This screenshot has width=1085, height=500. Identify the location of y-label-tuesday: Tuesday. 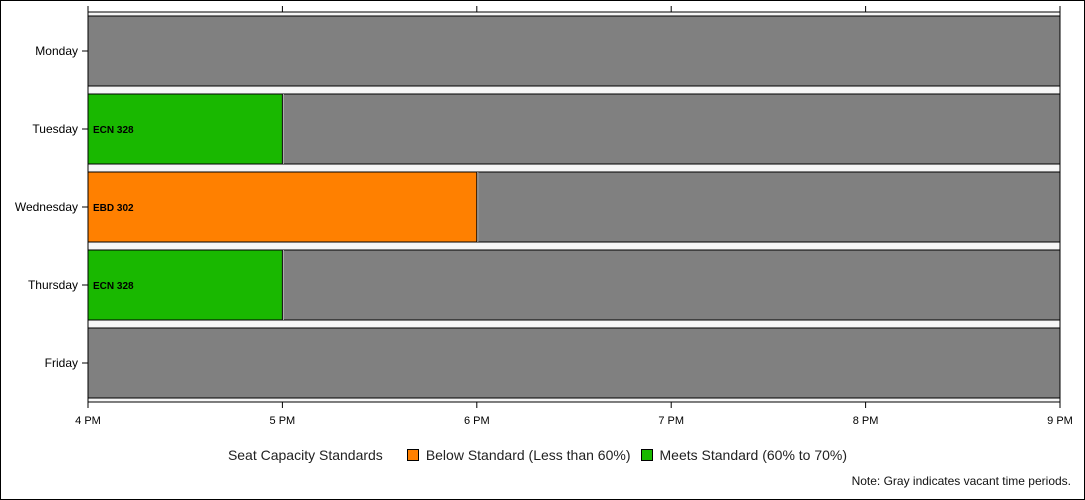
(55, 129).